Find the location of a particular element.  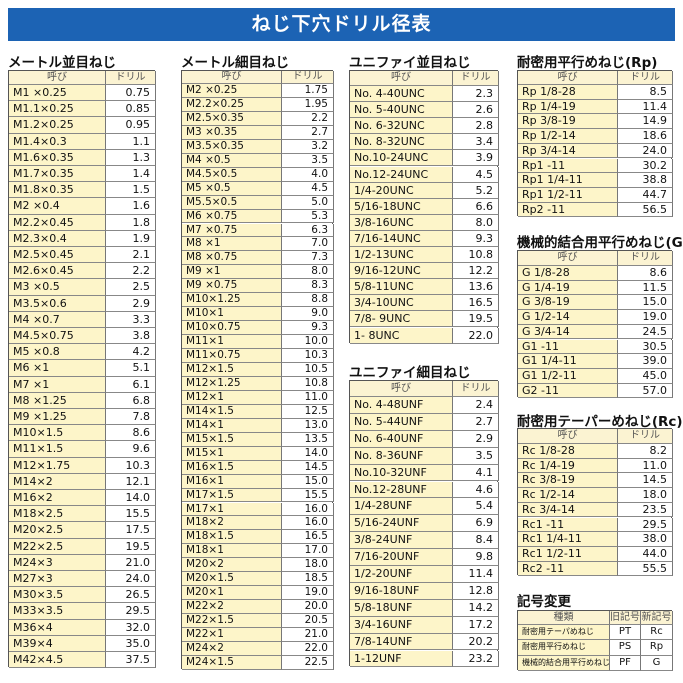

row-label: M18×1 is located at coordinates (232, 551).